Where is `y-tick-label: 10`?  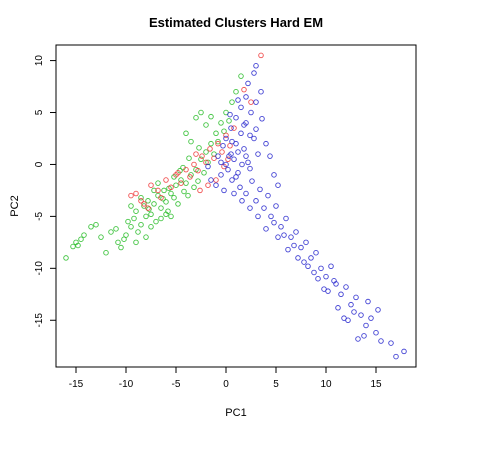
y-tick-label: 10 is located at coordinates (39, 61).